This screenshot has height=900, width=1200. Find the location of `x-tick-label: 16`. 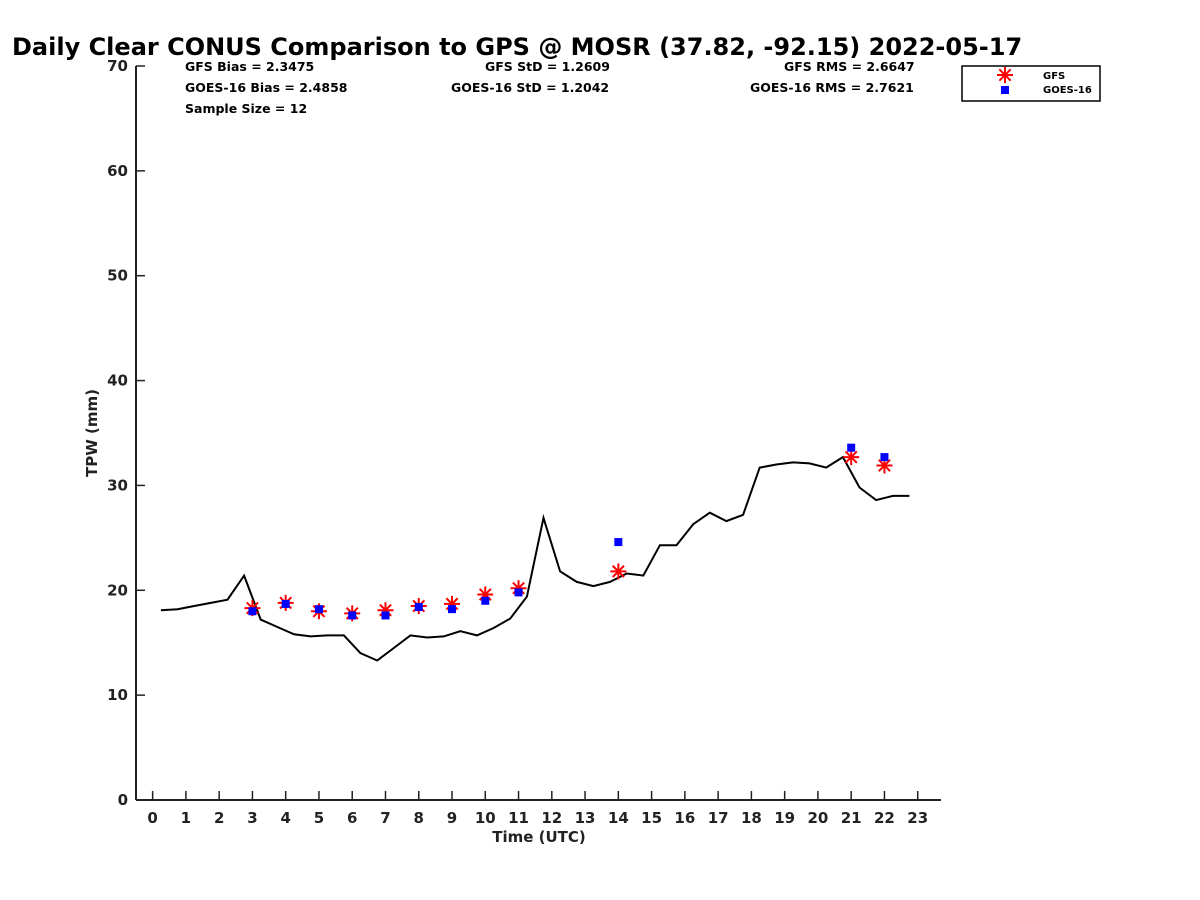

x-tick-label: 16 is located at coordinates (684, 818).